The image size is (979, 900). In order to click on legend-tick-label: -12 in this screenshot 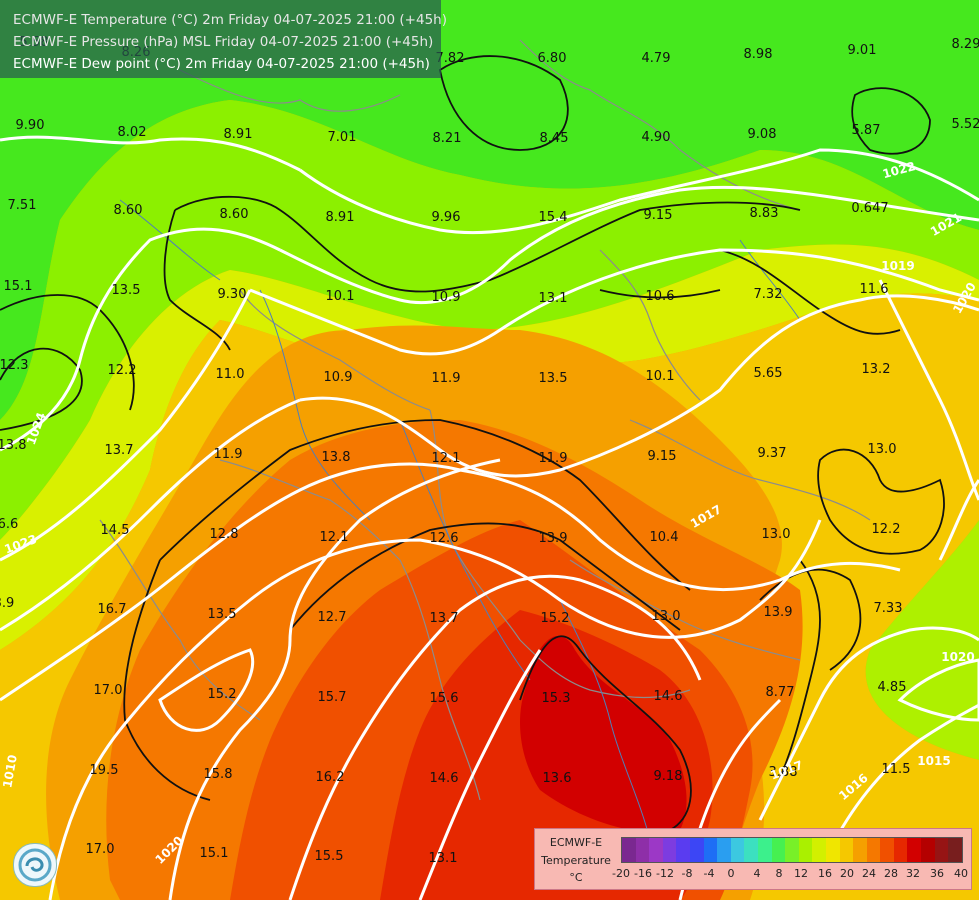, I will do `click(665, 873)`.